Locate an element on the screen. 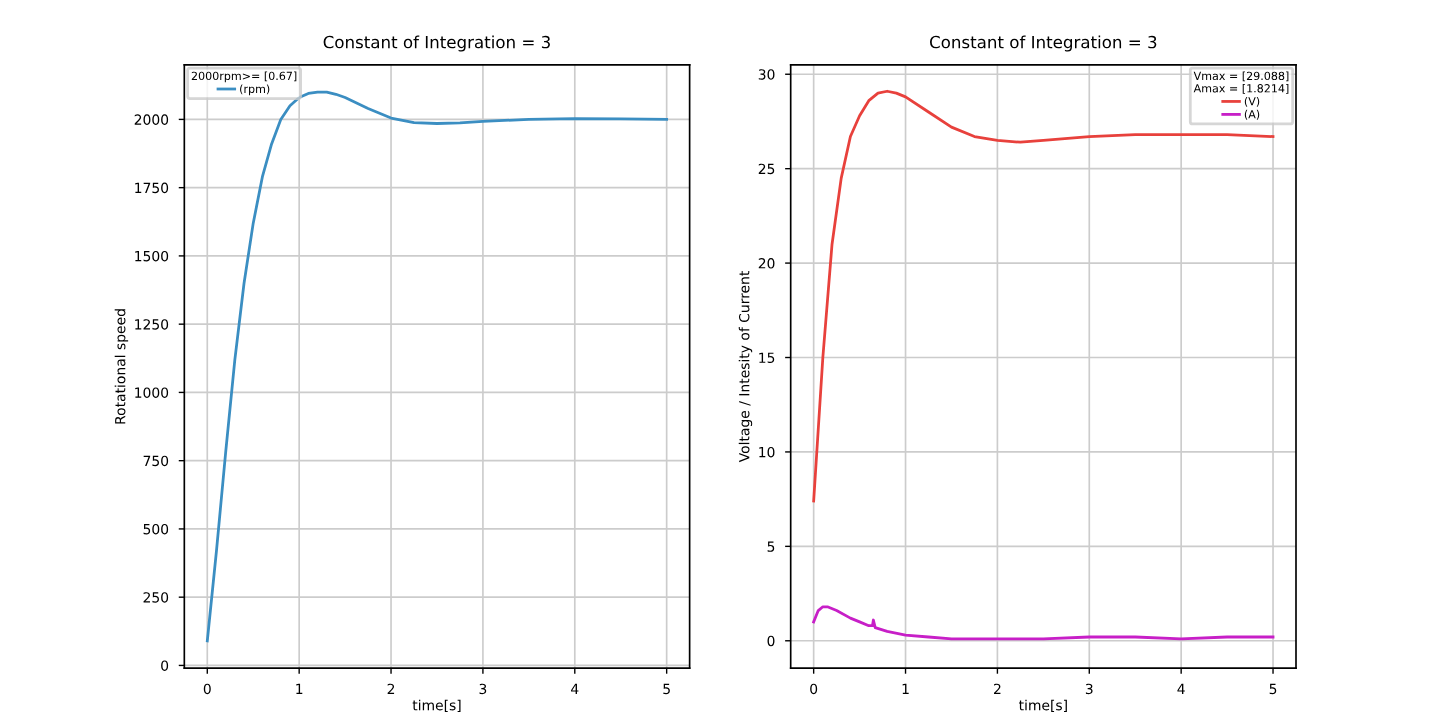 The image size is (1440, 720). line-series is located at coordinates (1043, 623).